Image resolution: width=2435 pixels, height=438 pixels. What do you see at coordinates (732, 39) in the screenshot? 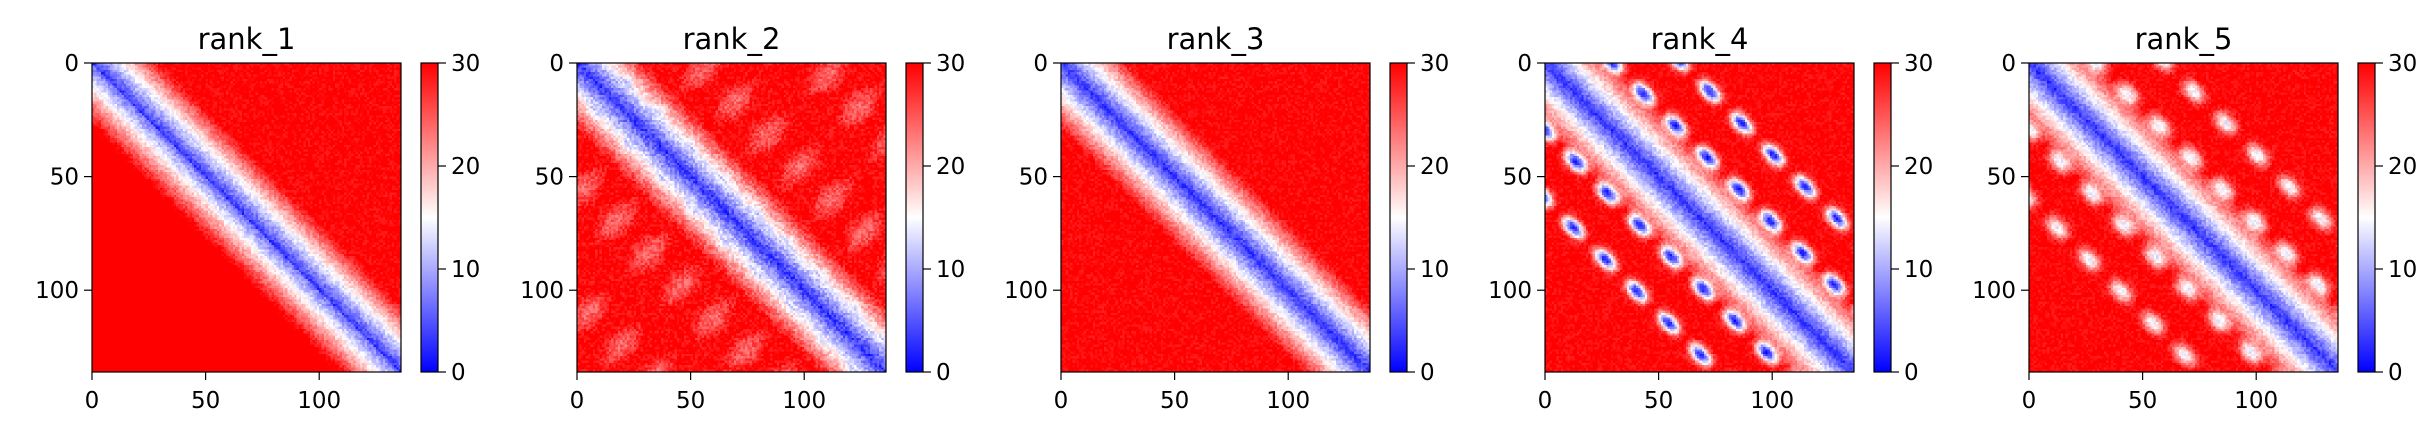
I see `chart-title: rank_2` at bounding box center [732, 39].